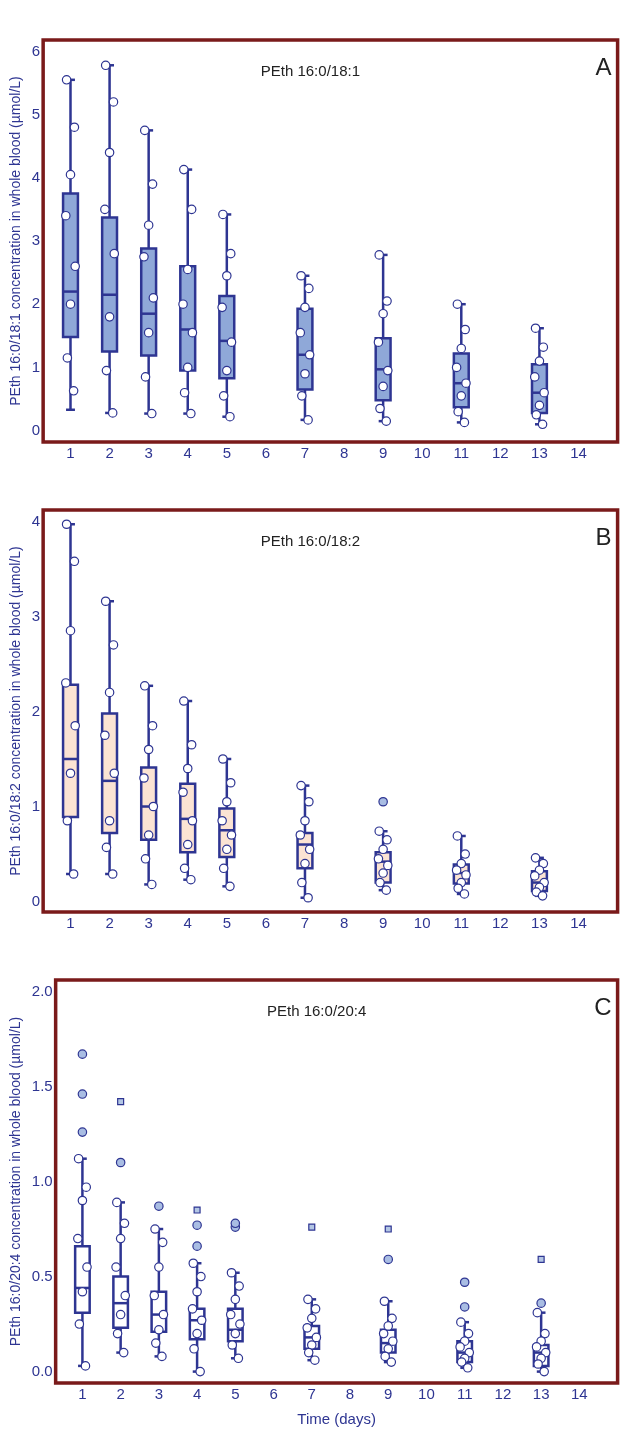  Describe the element at coordinates (317, 1011) in the screenshot. I see `text: PEth 16:0/20:4` at that location.